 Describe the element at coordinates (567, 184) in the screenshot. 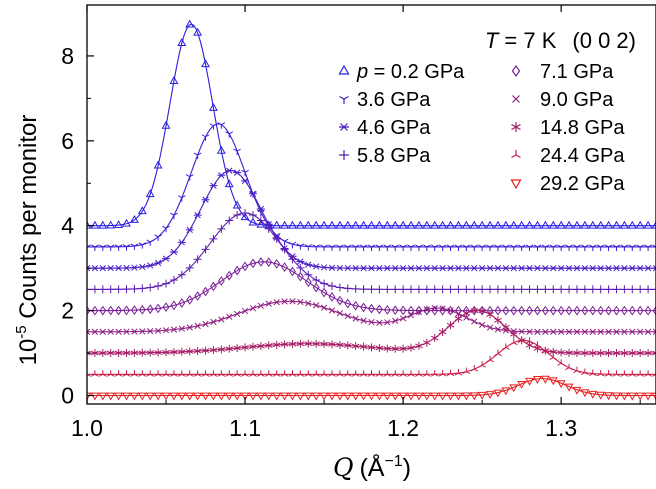

I see `legend-item: 29.2 GPa` at that location.